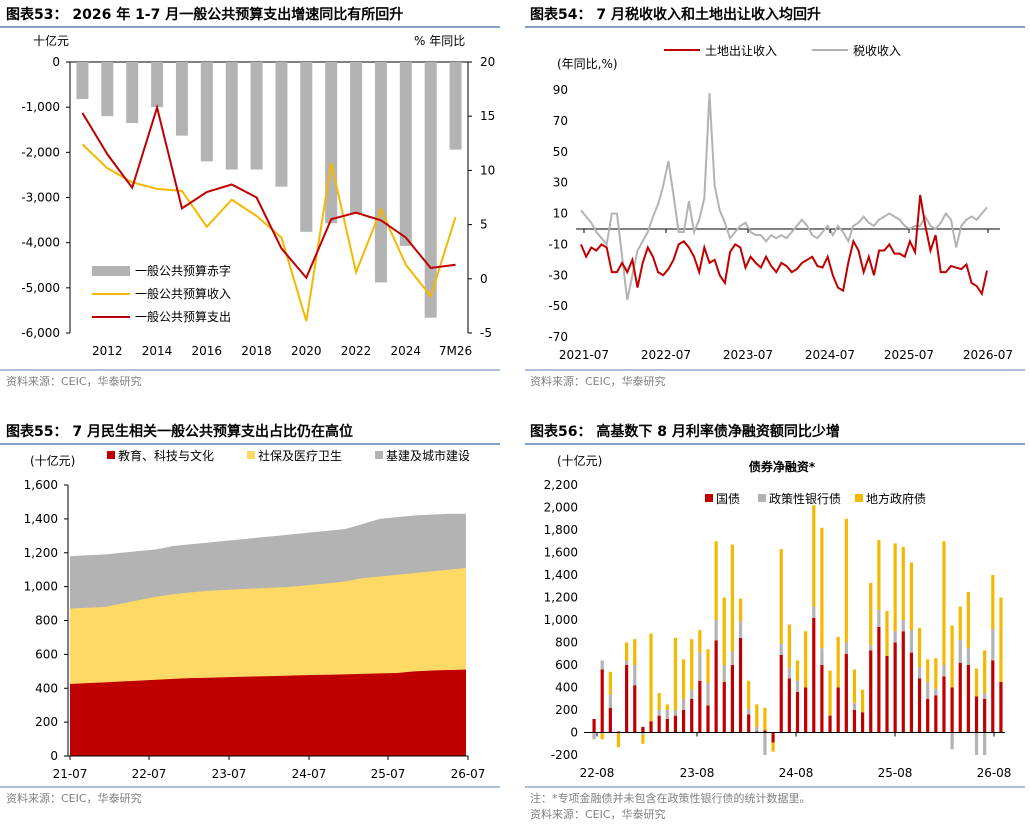 The height and width of the screenshot is (825, 1030). I want to click on chart4-legend-label: 政策性银行债, so click(805, 499).